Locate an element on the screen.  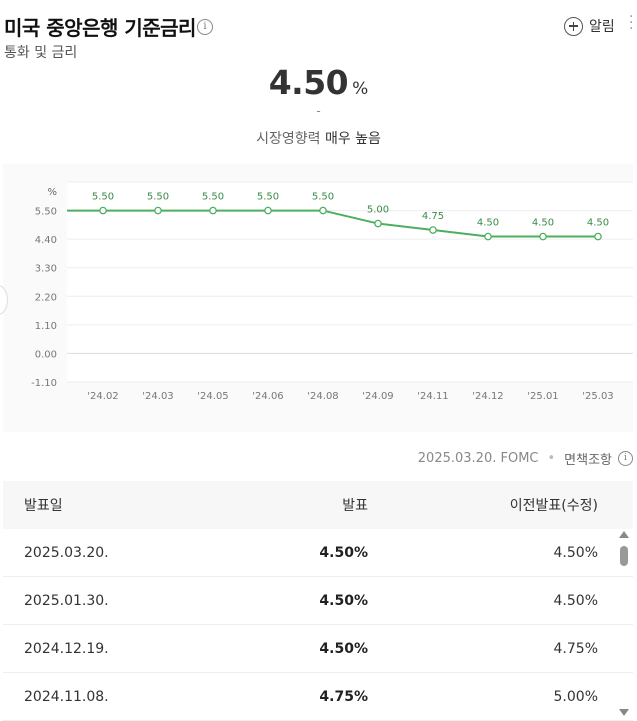
row-date: 2024.12.19. is located at coordinates (66, 648).